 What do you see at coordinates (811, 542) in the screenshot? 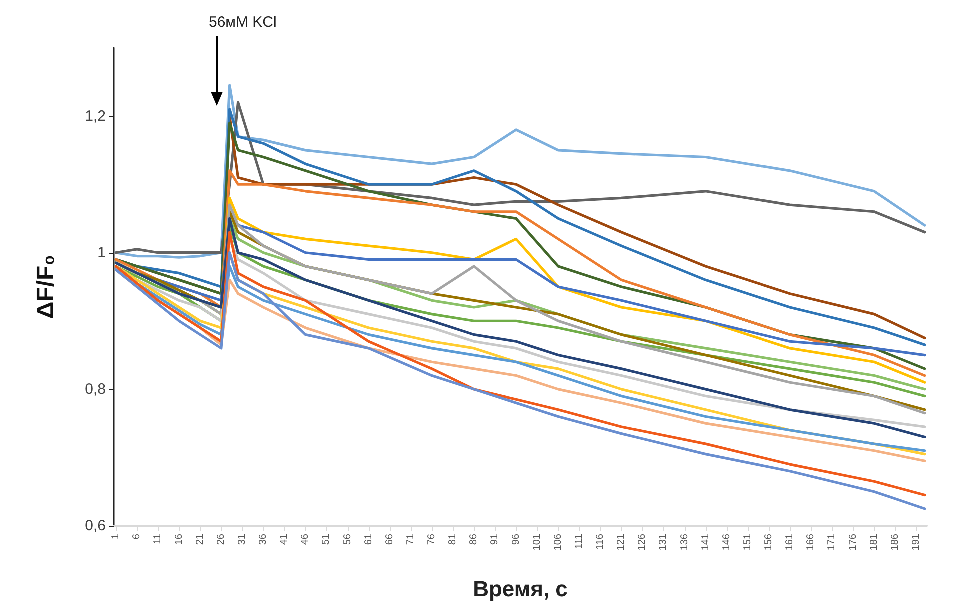
I see `x-tick-label: 166` at bounding box center [811, 542].